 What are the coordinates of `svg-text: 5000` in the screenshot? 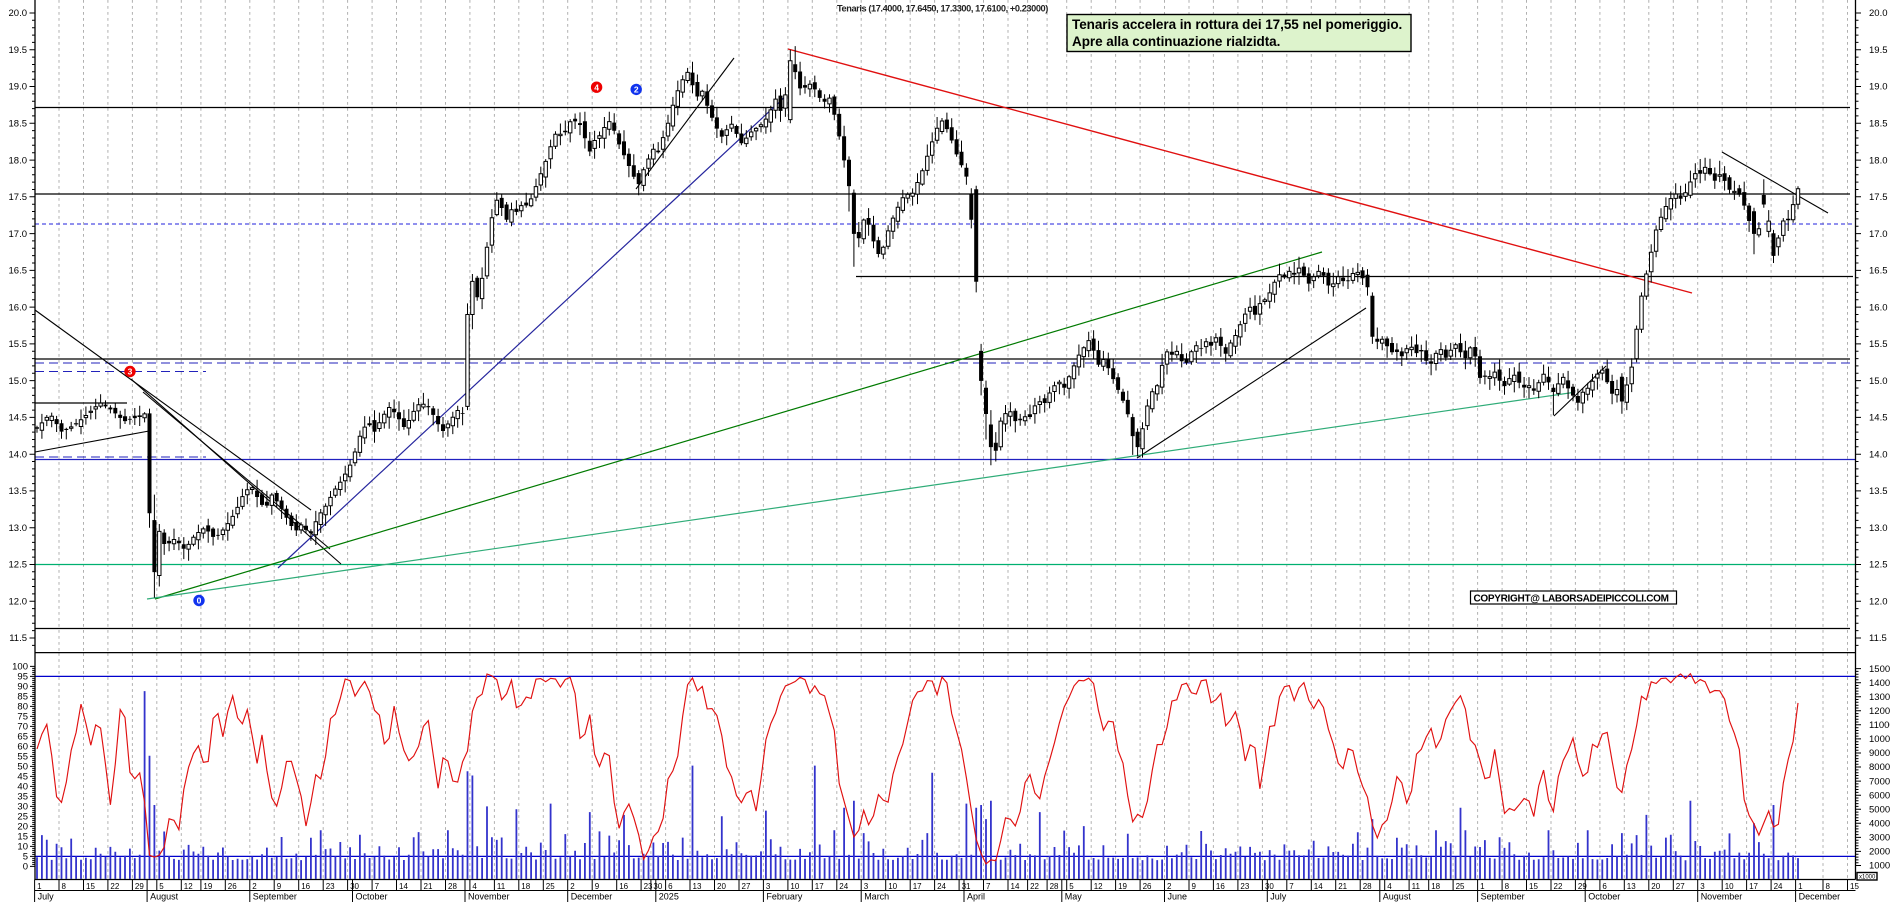 It's located at (1879, 809).